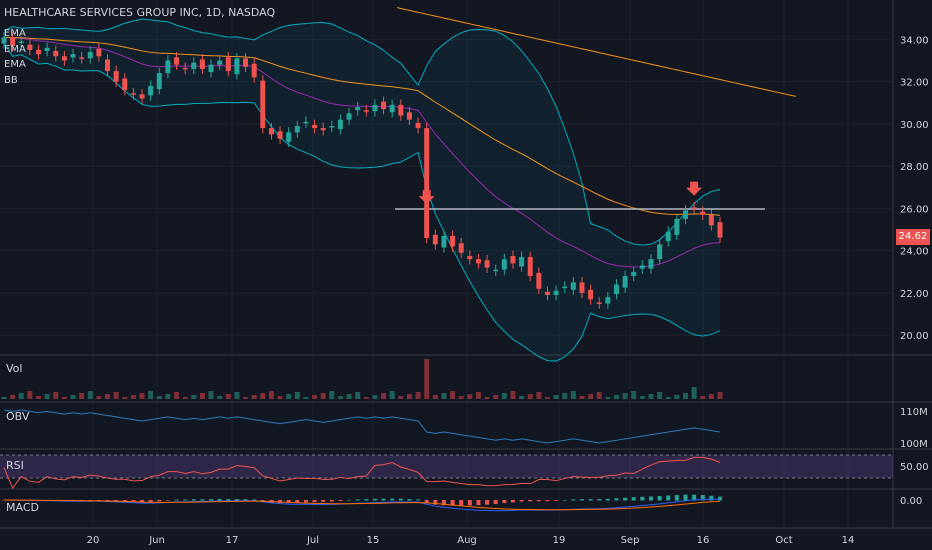 The image size is (932, 550). I want to click on indicator-bb: BB, so click(11, 80).